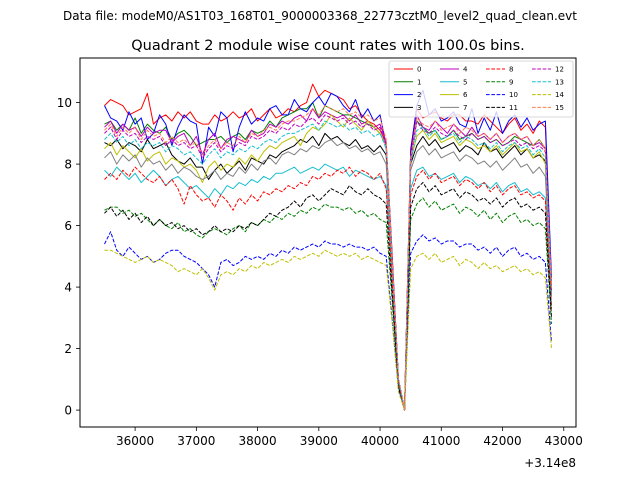  Describe the element at coordinates (511, 82) in the screenshot. I see `legend-label-9: 9` at that location.